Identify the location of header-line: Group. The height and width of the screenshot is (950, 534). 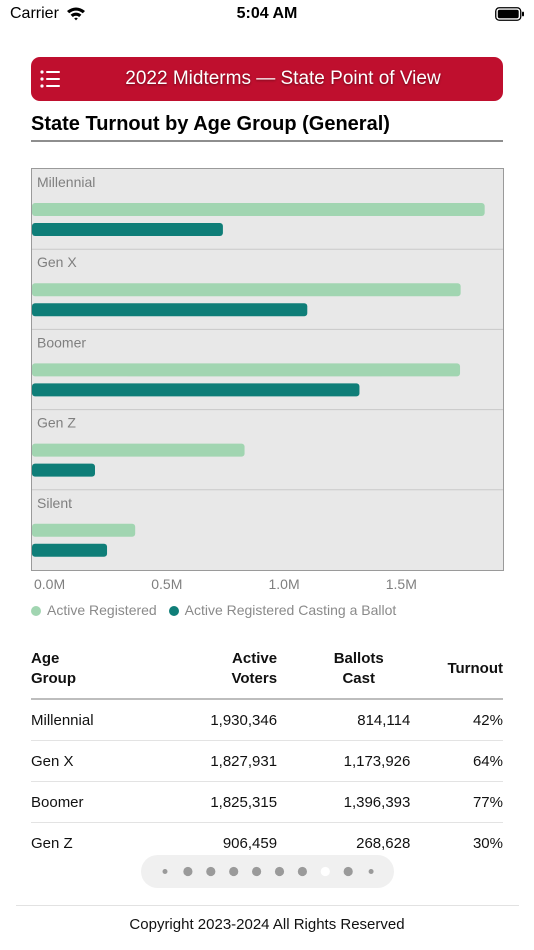
(53, 678).